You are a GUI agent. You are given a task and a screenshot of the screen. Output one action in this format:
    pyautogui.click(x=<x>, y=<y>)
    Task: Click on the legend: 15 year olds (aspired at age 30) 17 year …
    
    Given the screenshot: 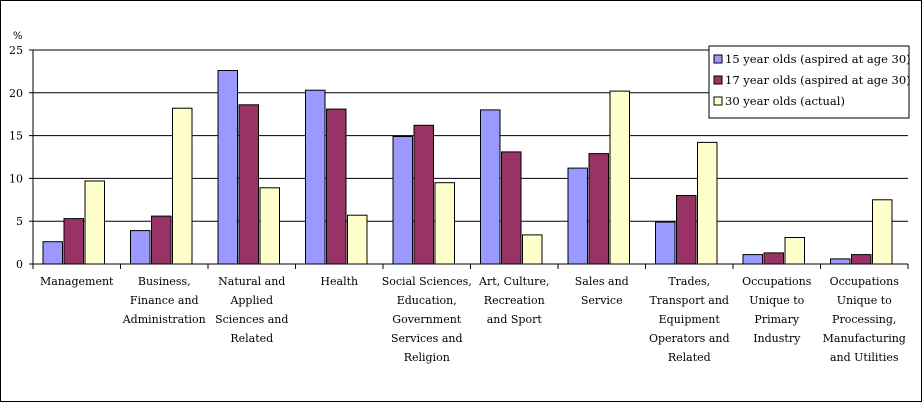 What is the action you would take?
    pyautogui.click(x=809, y=82)
    